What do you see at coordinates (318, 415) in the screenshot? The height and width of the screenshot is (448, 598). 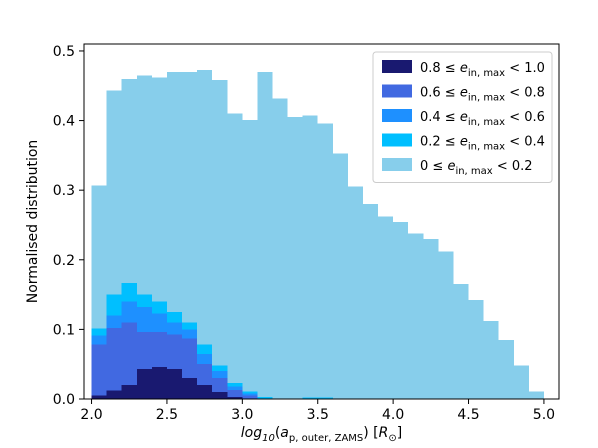 I see `x-tick-label: 3.5` at bounding box center [318, 415].